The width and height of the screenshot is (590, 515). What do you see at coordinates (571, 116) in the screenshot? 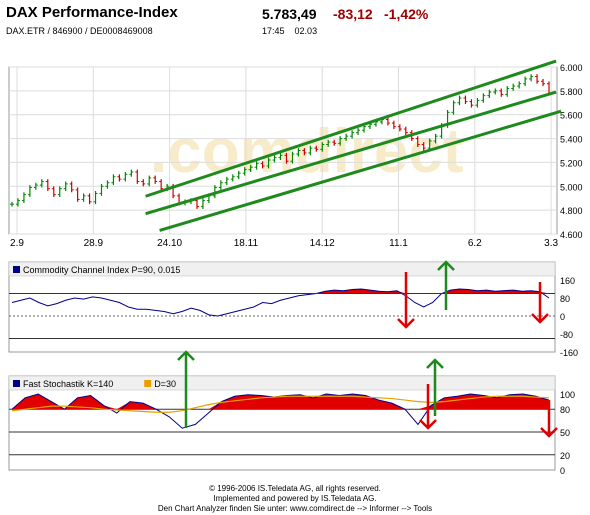
I see `price-y-tick-label: 5.600` at bounding box center [571, 116].